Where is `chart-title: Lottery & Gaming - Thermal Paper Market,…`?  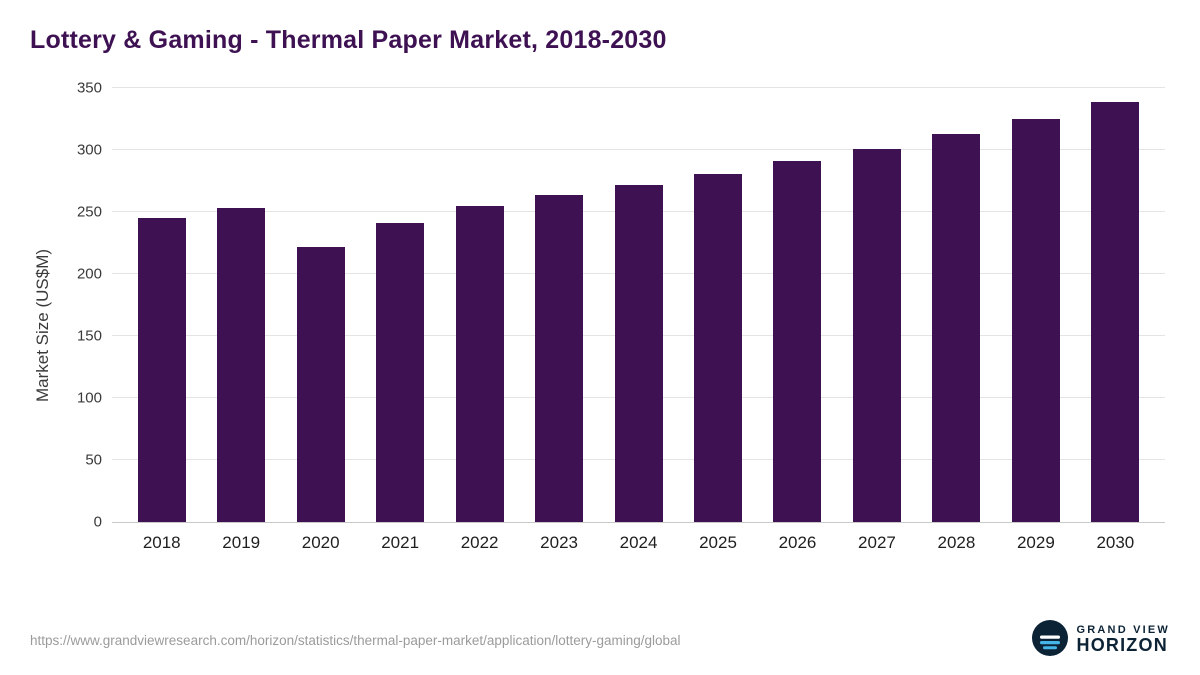
chart-title: Lottery & Gaming - Thermal Paper Market,… is located at coordinates (348, 40).